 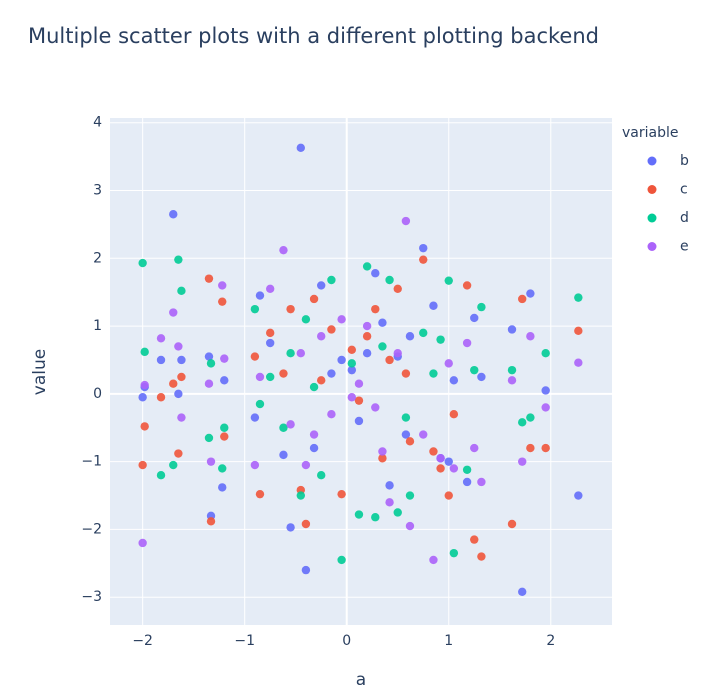 What do you see at coordinates (650, 133) in the screenshot?
I see `legend-title: variable` at bounding box center [650, 133].